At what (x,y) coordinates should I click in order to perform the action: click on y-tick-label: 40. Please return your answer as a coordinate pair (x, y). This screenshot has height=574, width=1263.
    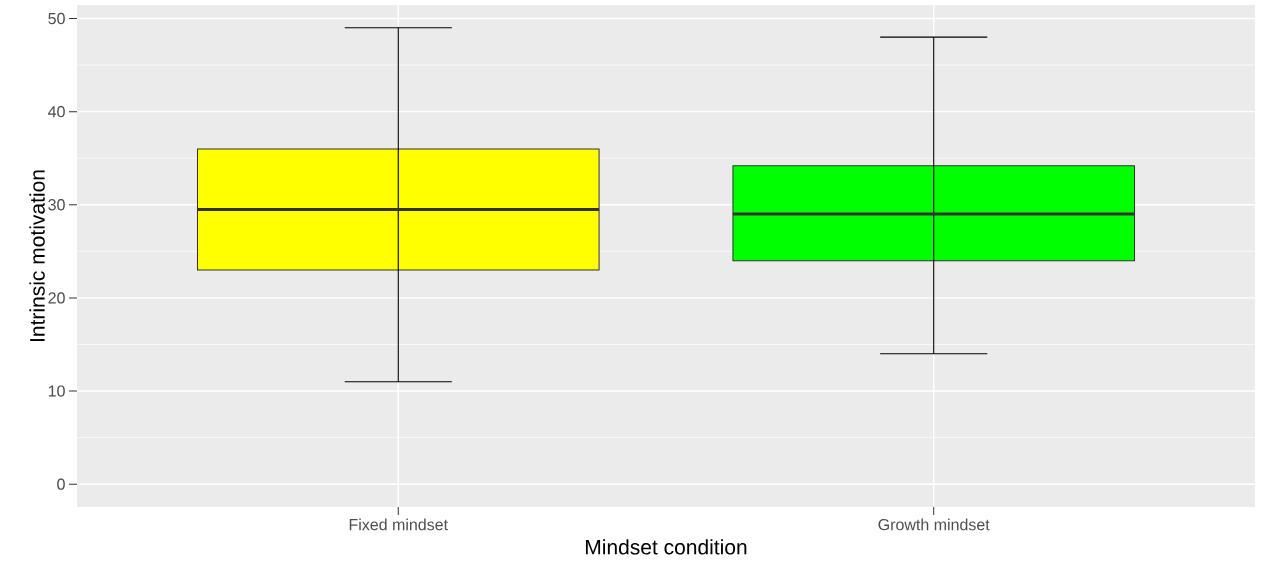
    Looking at the image, I should click on (56, 111).